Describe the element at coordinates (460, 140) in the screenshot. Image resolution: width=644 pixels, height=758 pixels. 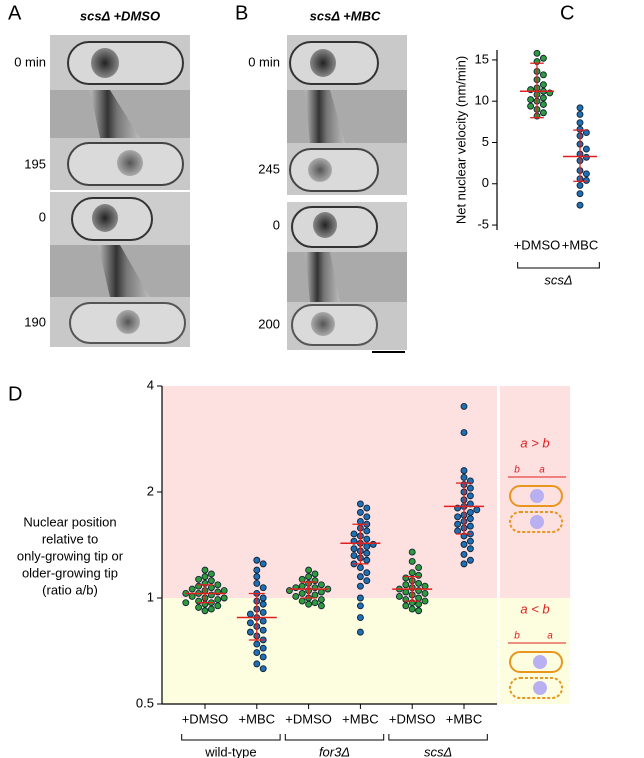
I see `y-axis-label: Net nuclear velocity (nm/min)` at that location.